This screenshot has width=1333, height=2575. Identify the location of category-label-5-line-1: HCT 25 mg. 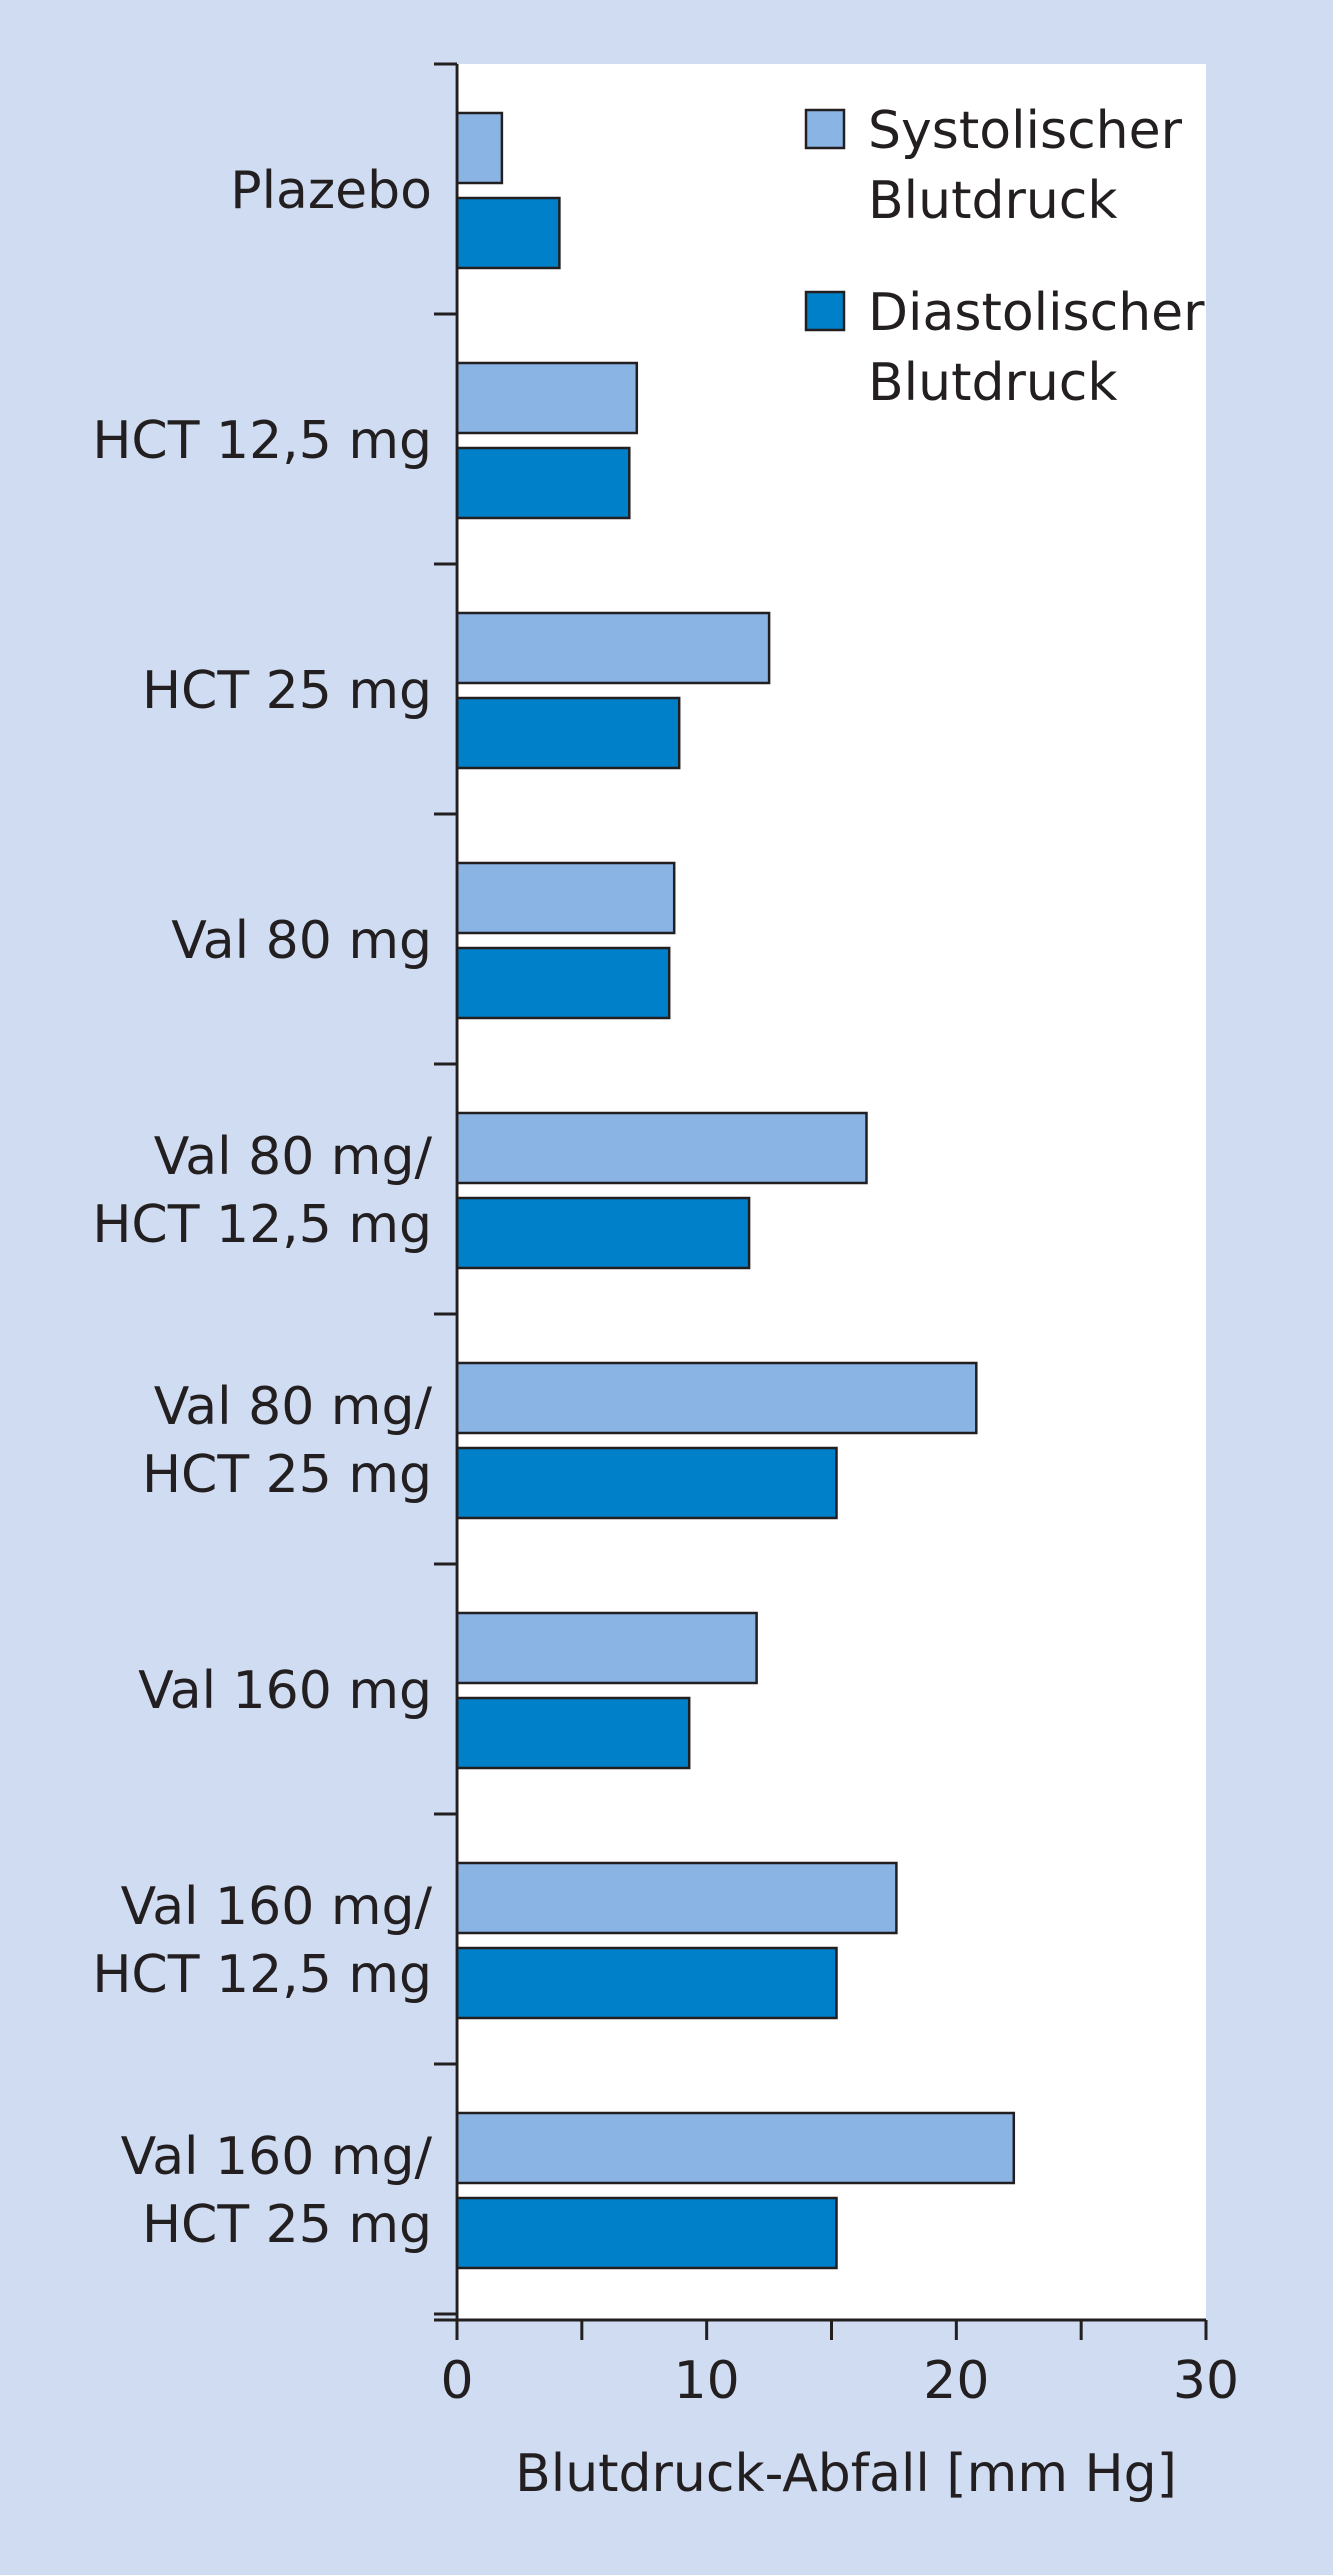
(287, 1475).